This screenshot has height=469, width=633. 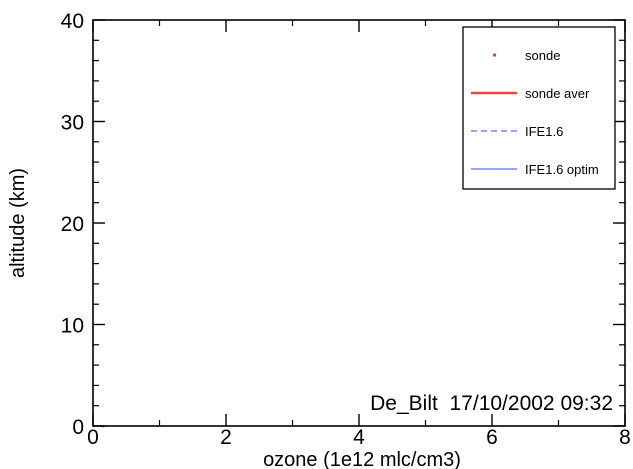 I want to click on legend: sonde sonde aver IFE1.6 IFE1.6 optim, so click(x=539, y=108).